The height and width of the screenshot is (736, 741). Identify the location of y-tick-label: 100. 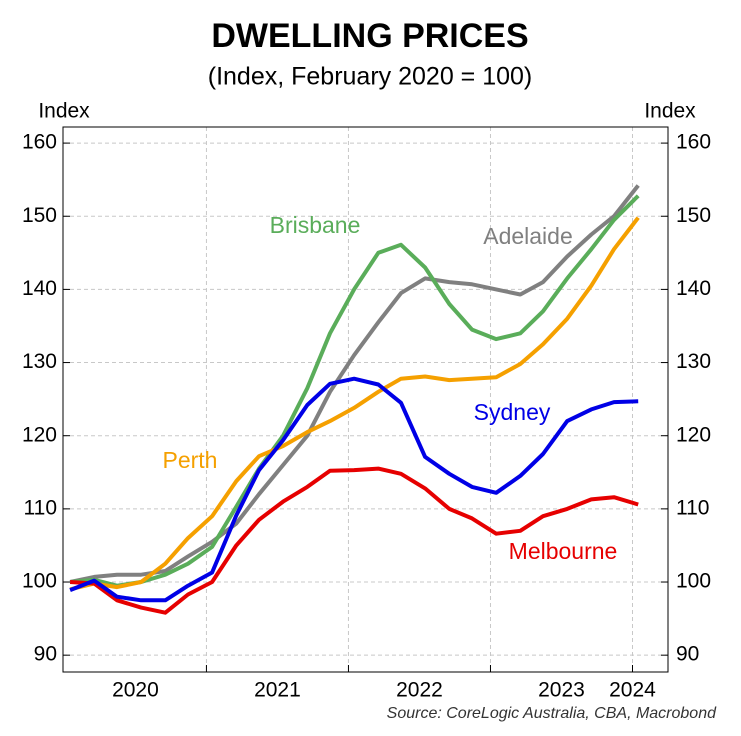
(39, 581).